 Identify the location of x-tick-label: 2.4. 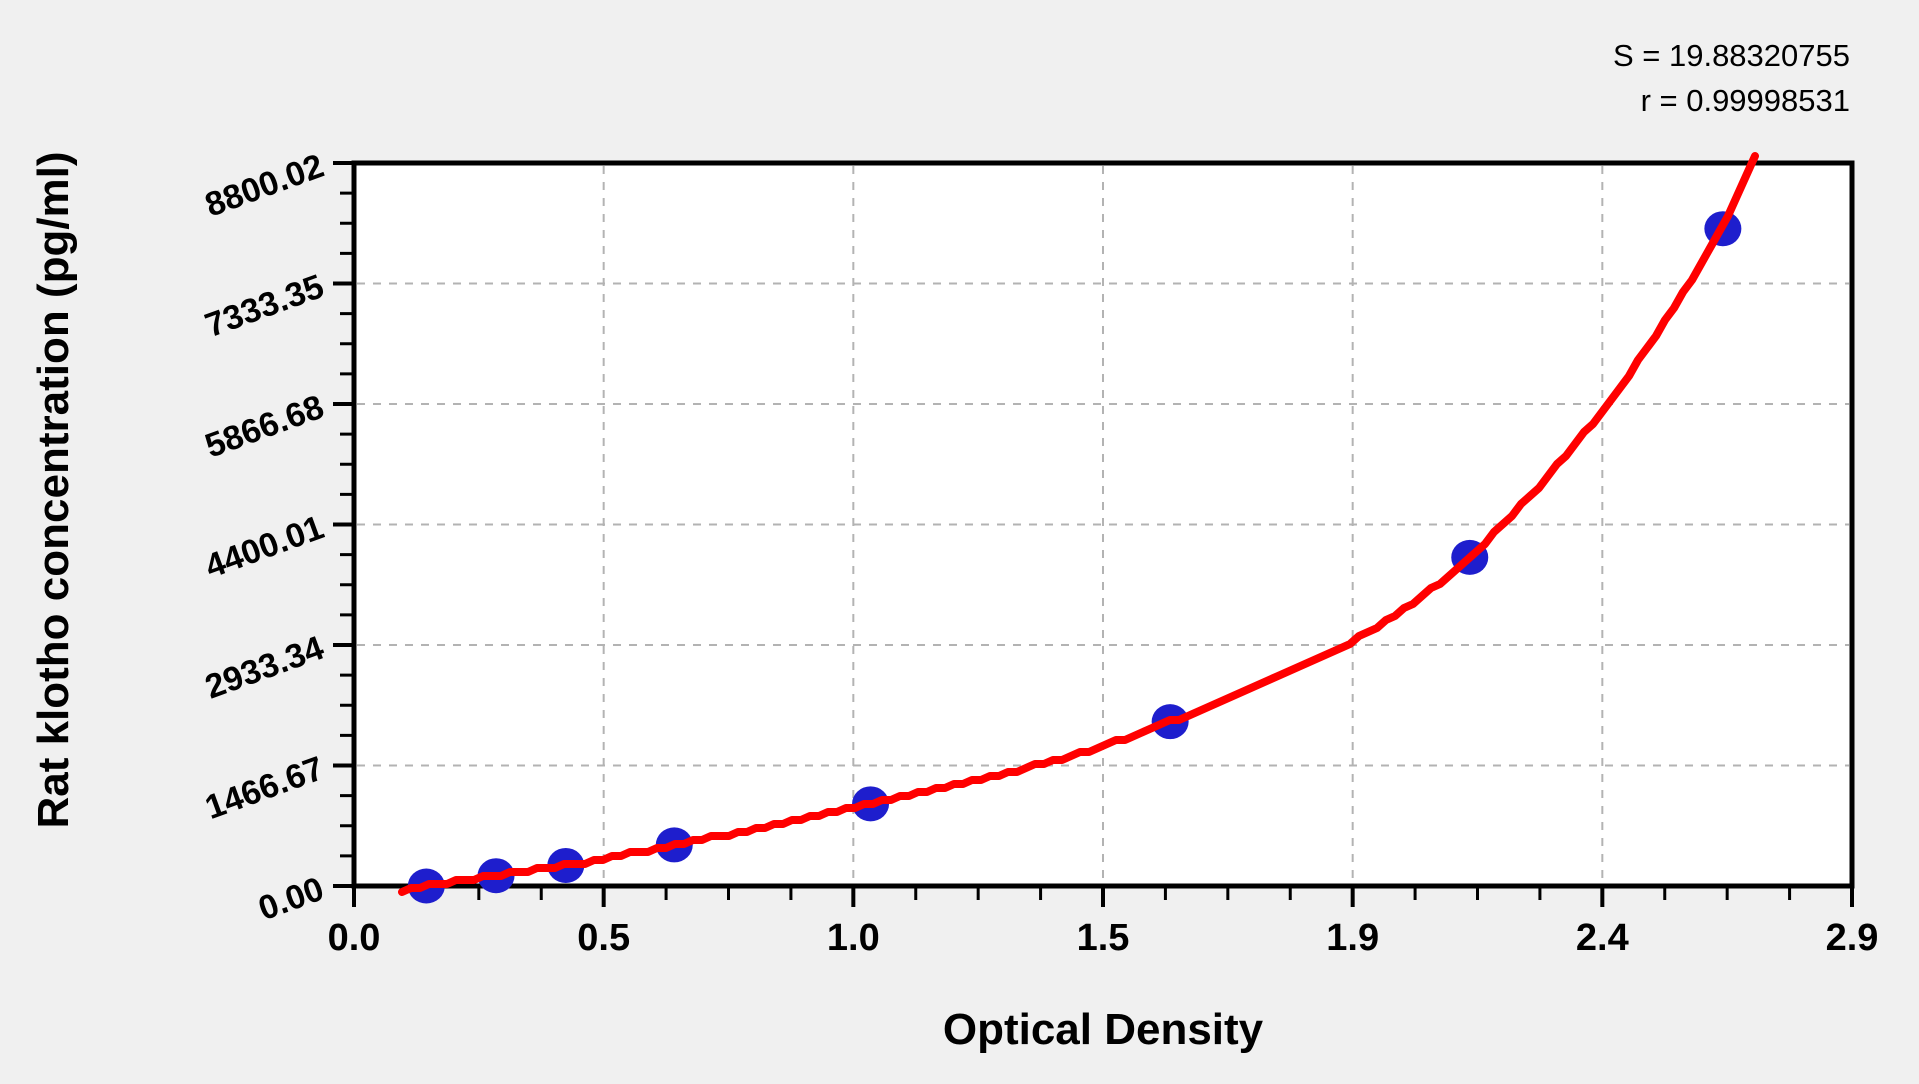
(1602, 938).